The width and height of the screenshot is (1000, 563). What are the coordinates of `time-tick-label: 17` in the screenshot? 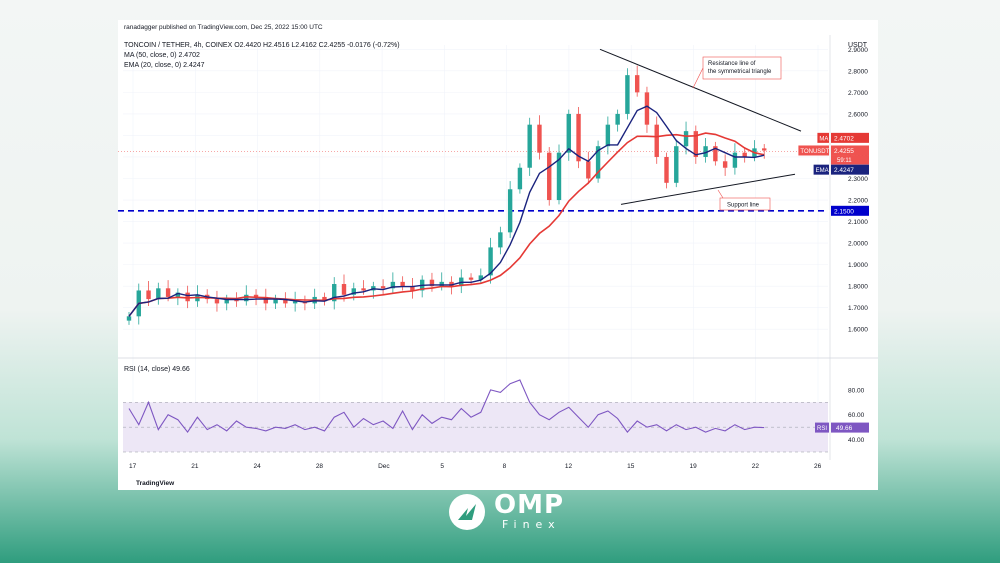 It's located at (133, 466).